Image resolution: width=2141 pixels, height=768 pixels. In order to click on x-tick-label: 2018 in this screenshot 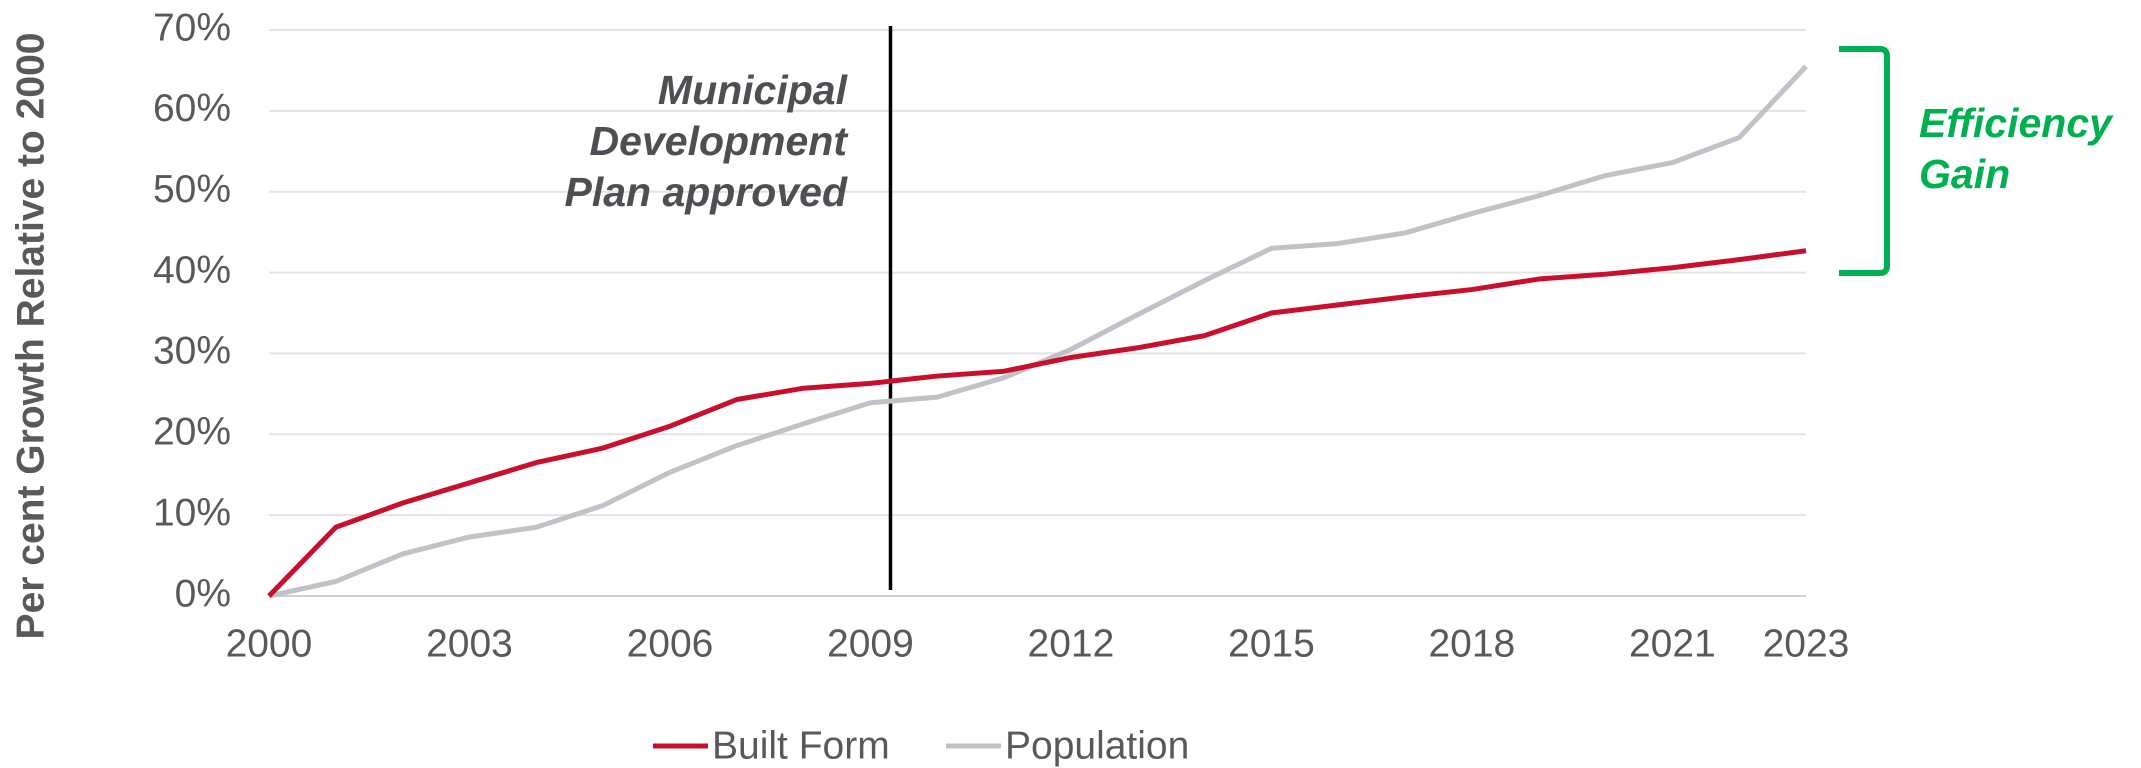, I will do `click(1471, 643)`.